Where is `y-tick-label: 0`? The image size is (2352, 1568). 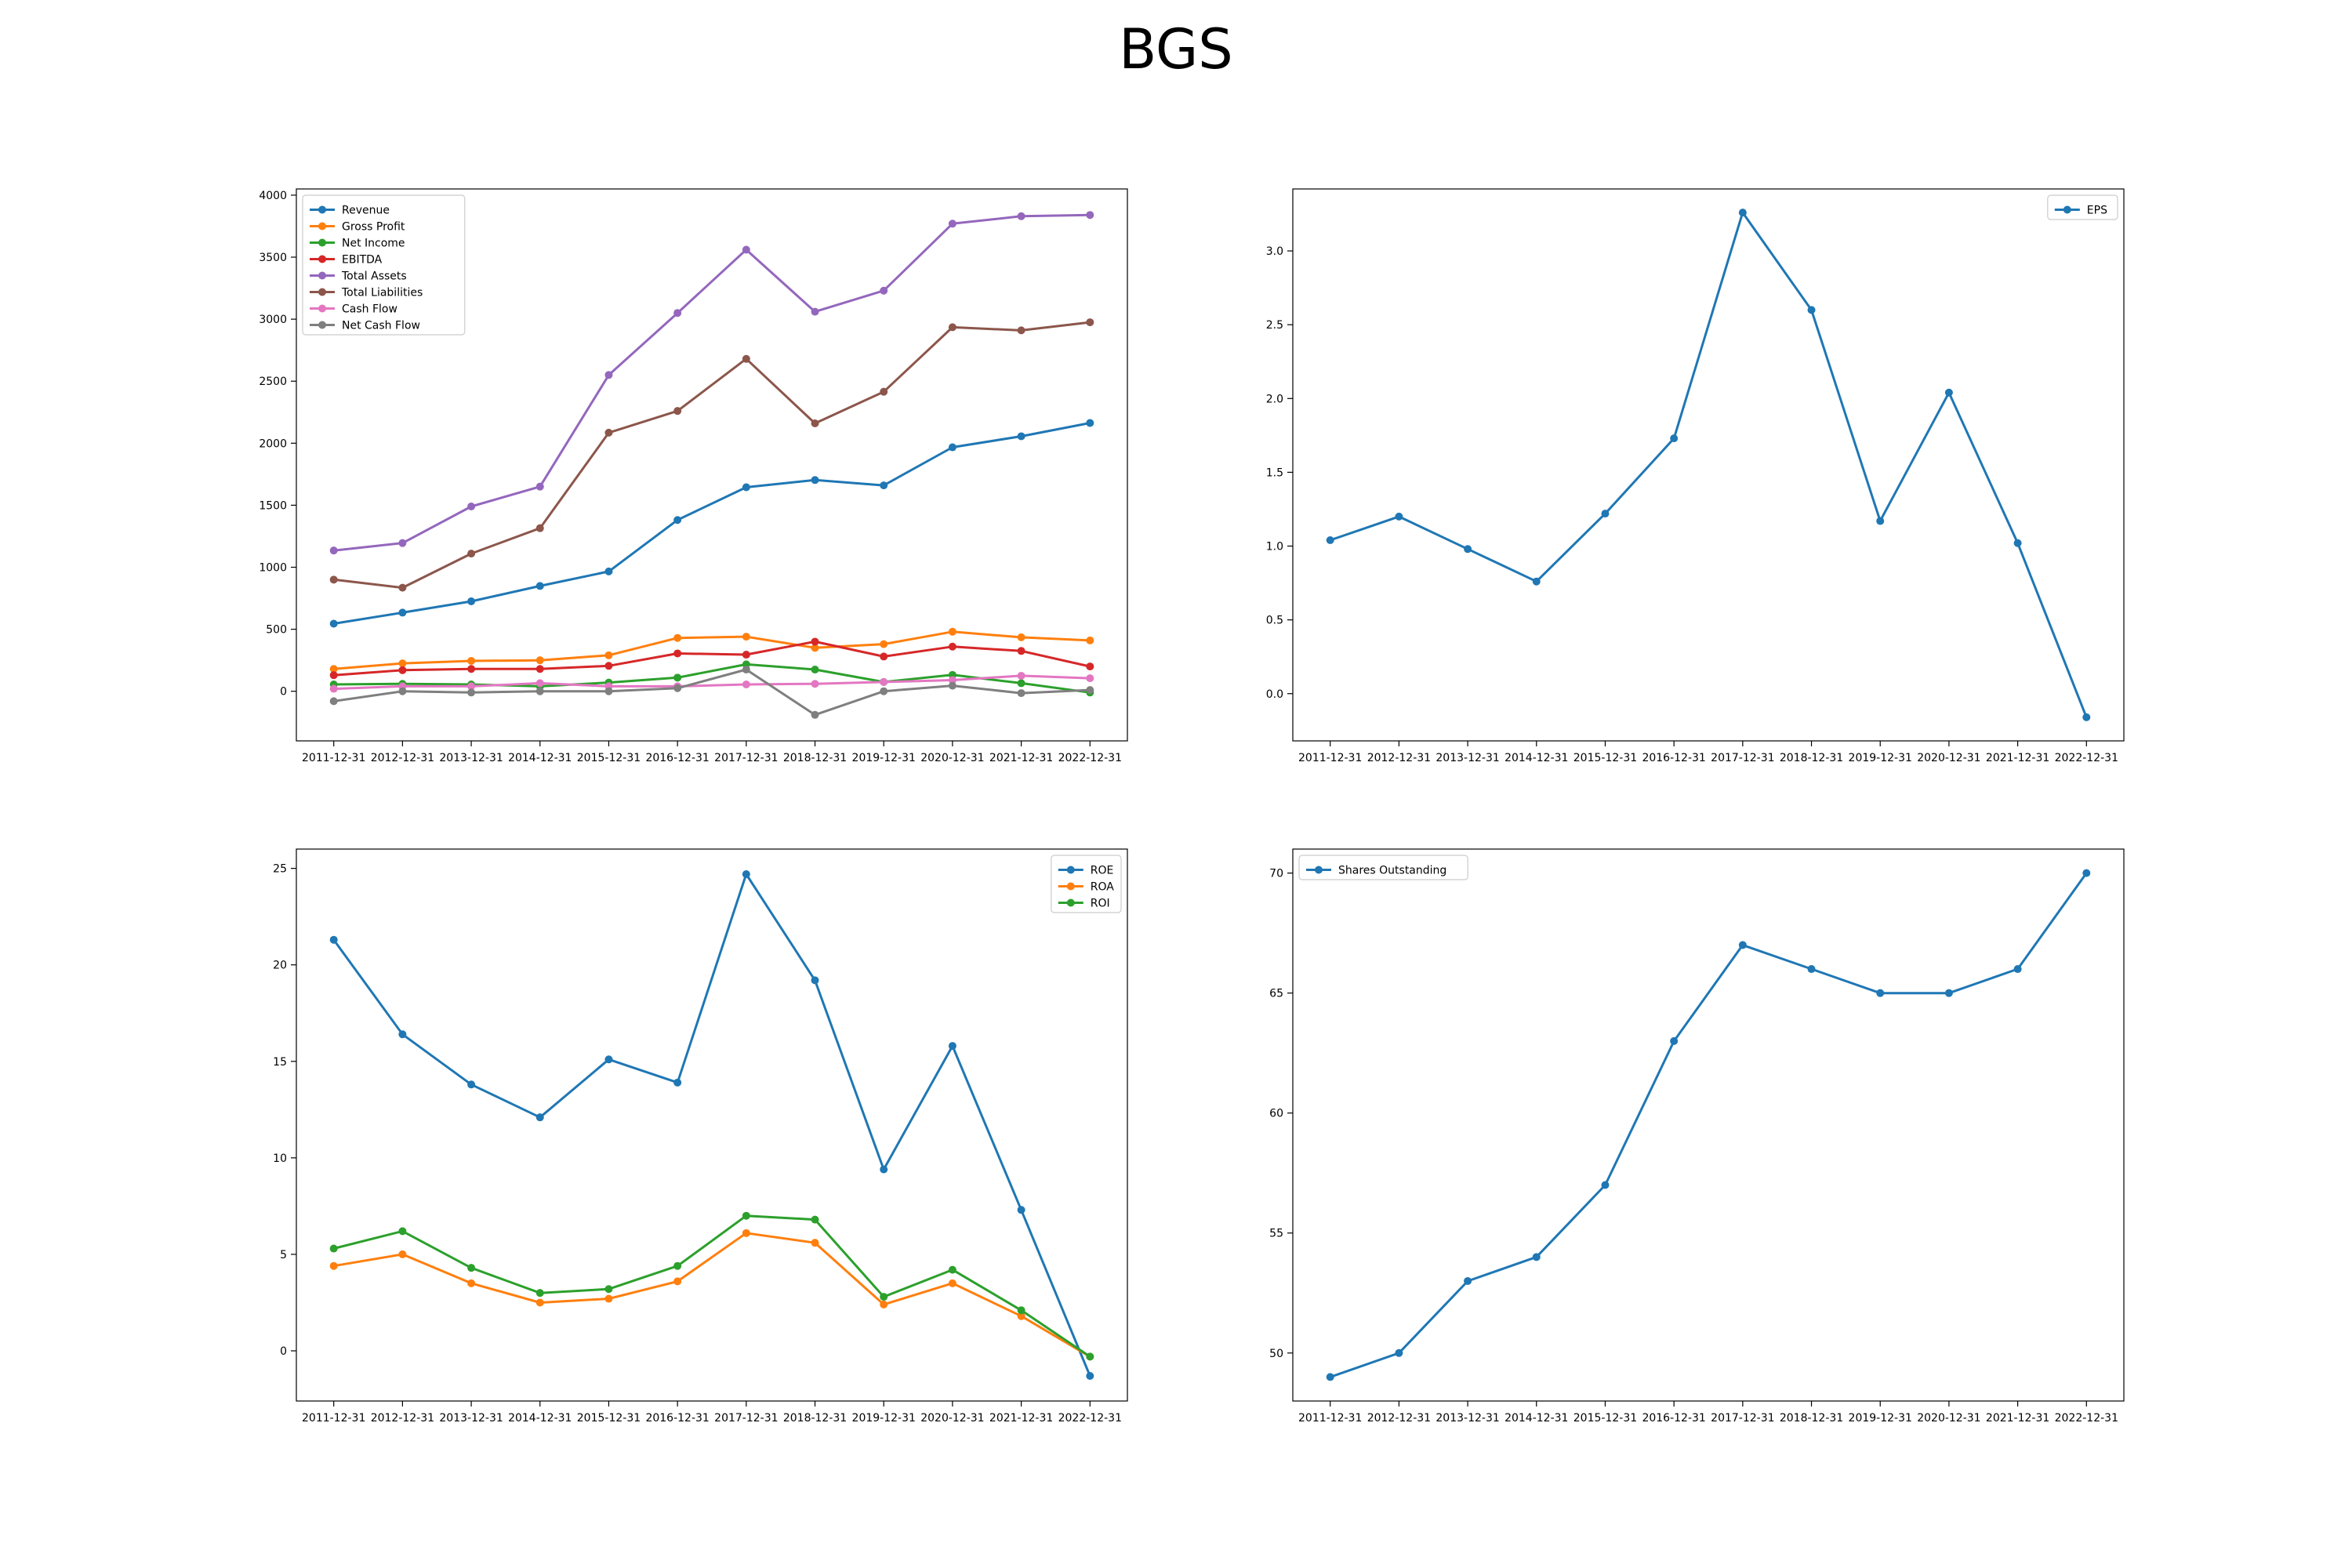 y-tick-label: 0 is located at coordinates (283, 1351).